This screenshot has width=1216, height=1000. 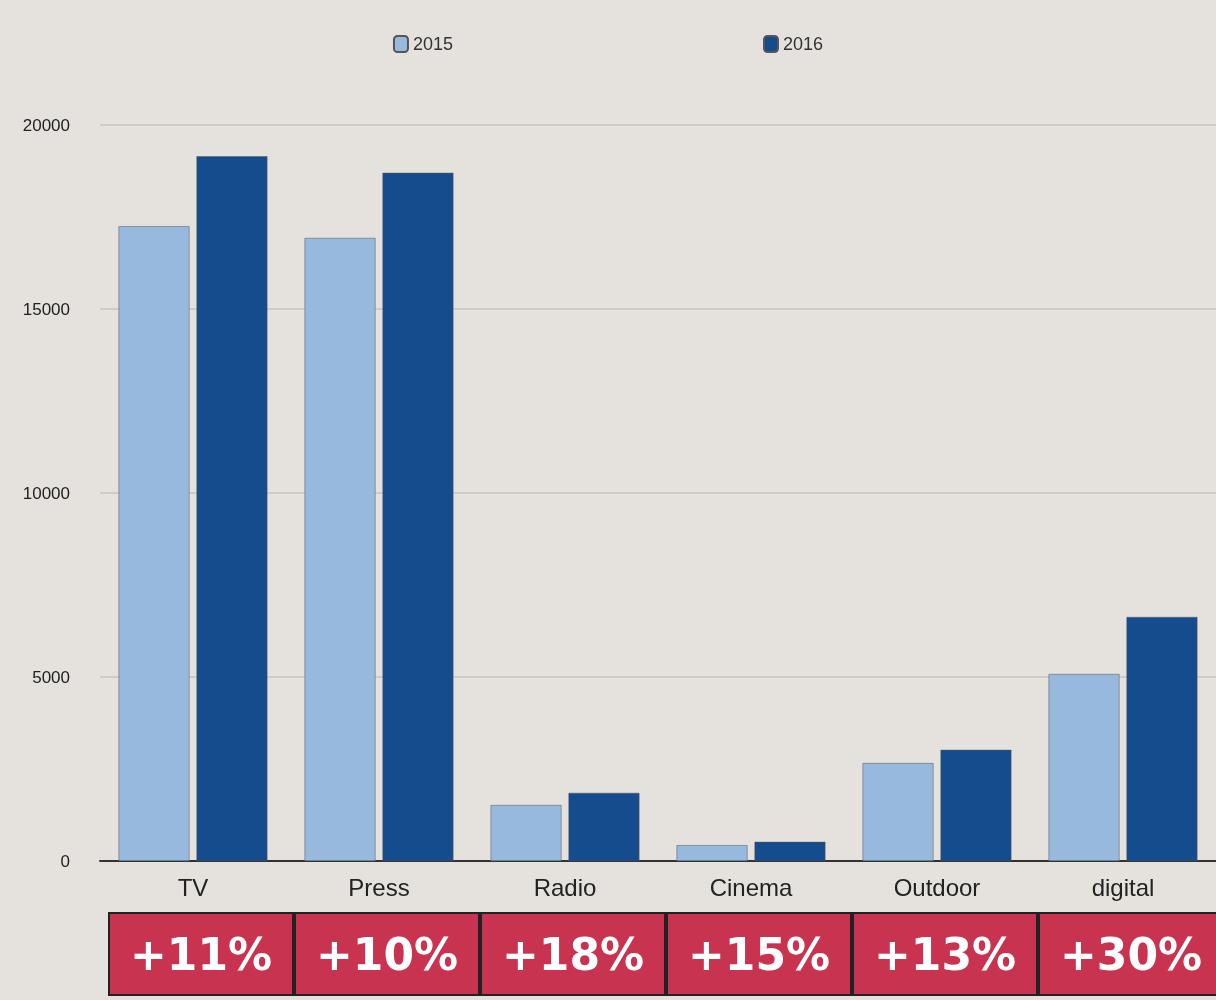 I want to click on text: +15%, so click(x=759, y=954).